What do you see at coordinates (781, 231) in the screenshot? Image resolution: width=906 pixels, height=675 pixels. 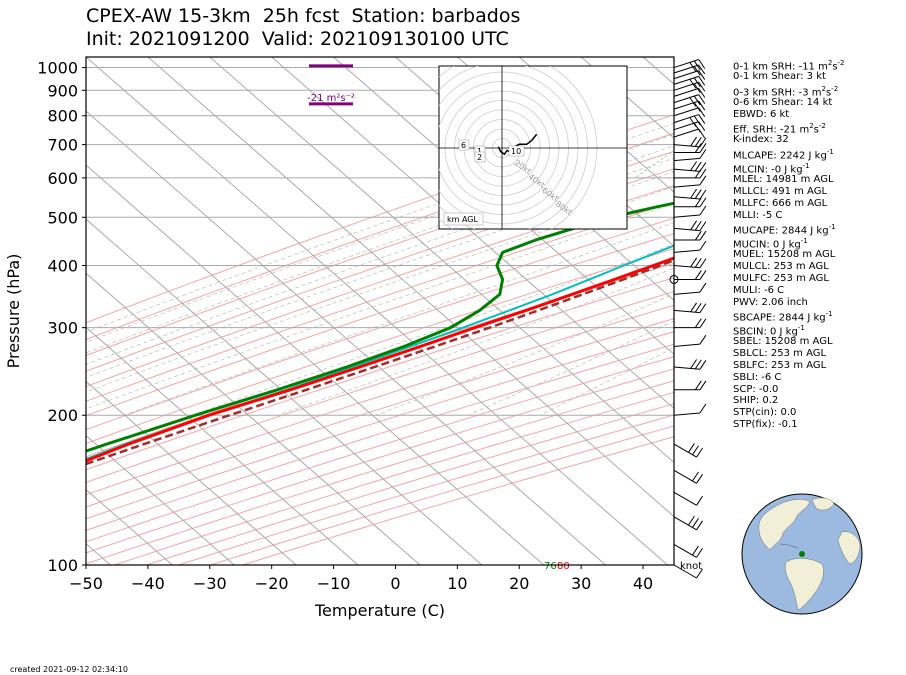 I see `index-text: MUCAPE: 2844 J kg` at bounding box center [781, 231].